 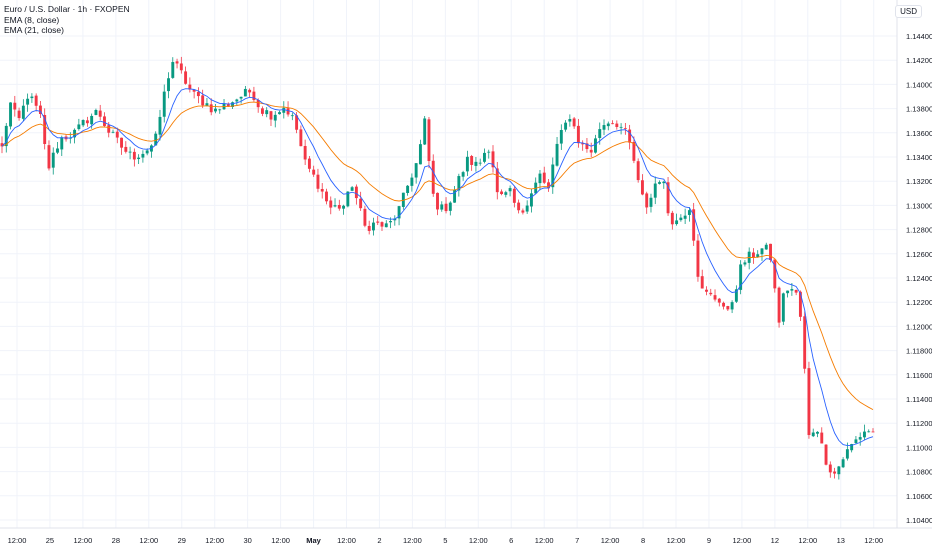 I want to click on time-tick-label: 13, so click(x=841, y=540).